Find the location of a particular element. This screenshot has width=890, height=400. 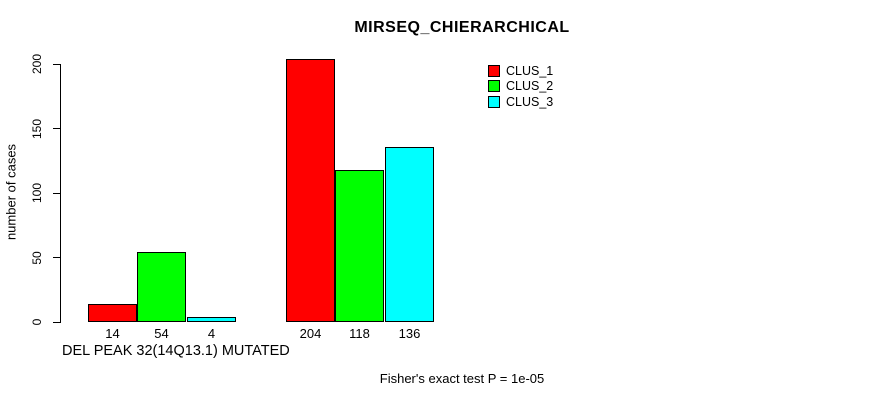

legend-label: CLUS_1 is located at coordinates (530, 70).